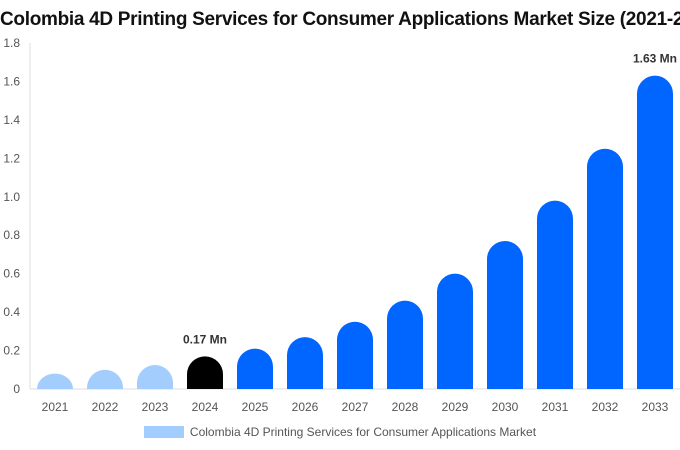 This screenshot has height=450, width=680. I want to click on x-tick-label: 2033, so click(655, 407).